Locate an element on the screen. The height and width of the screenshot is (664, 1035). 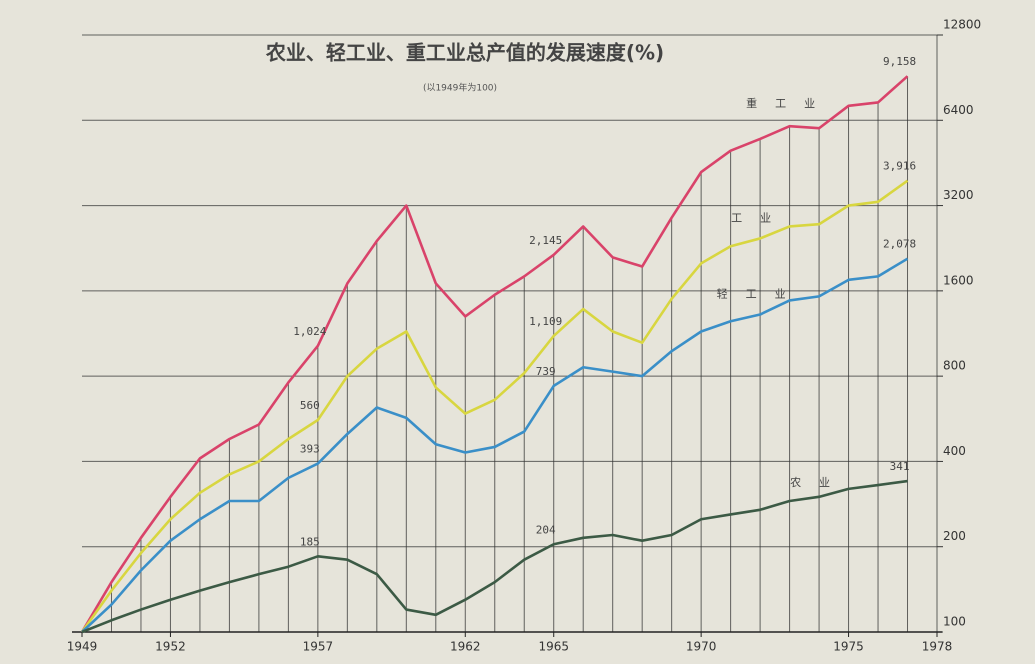
y-tick-label: 3200 is located at coordinates (958, 195).